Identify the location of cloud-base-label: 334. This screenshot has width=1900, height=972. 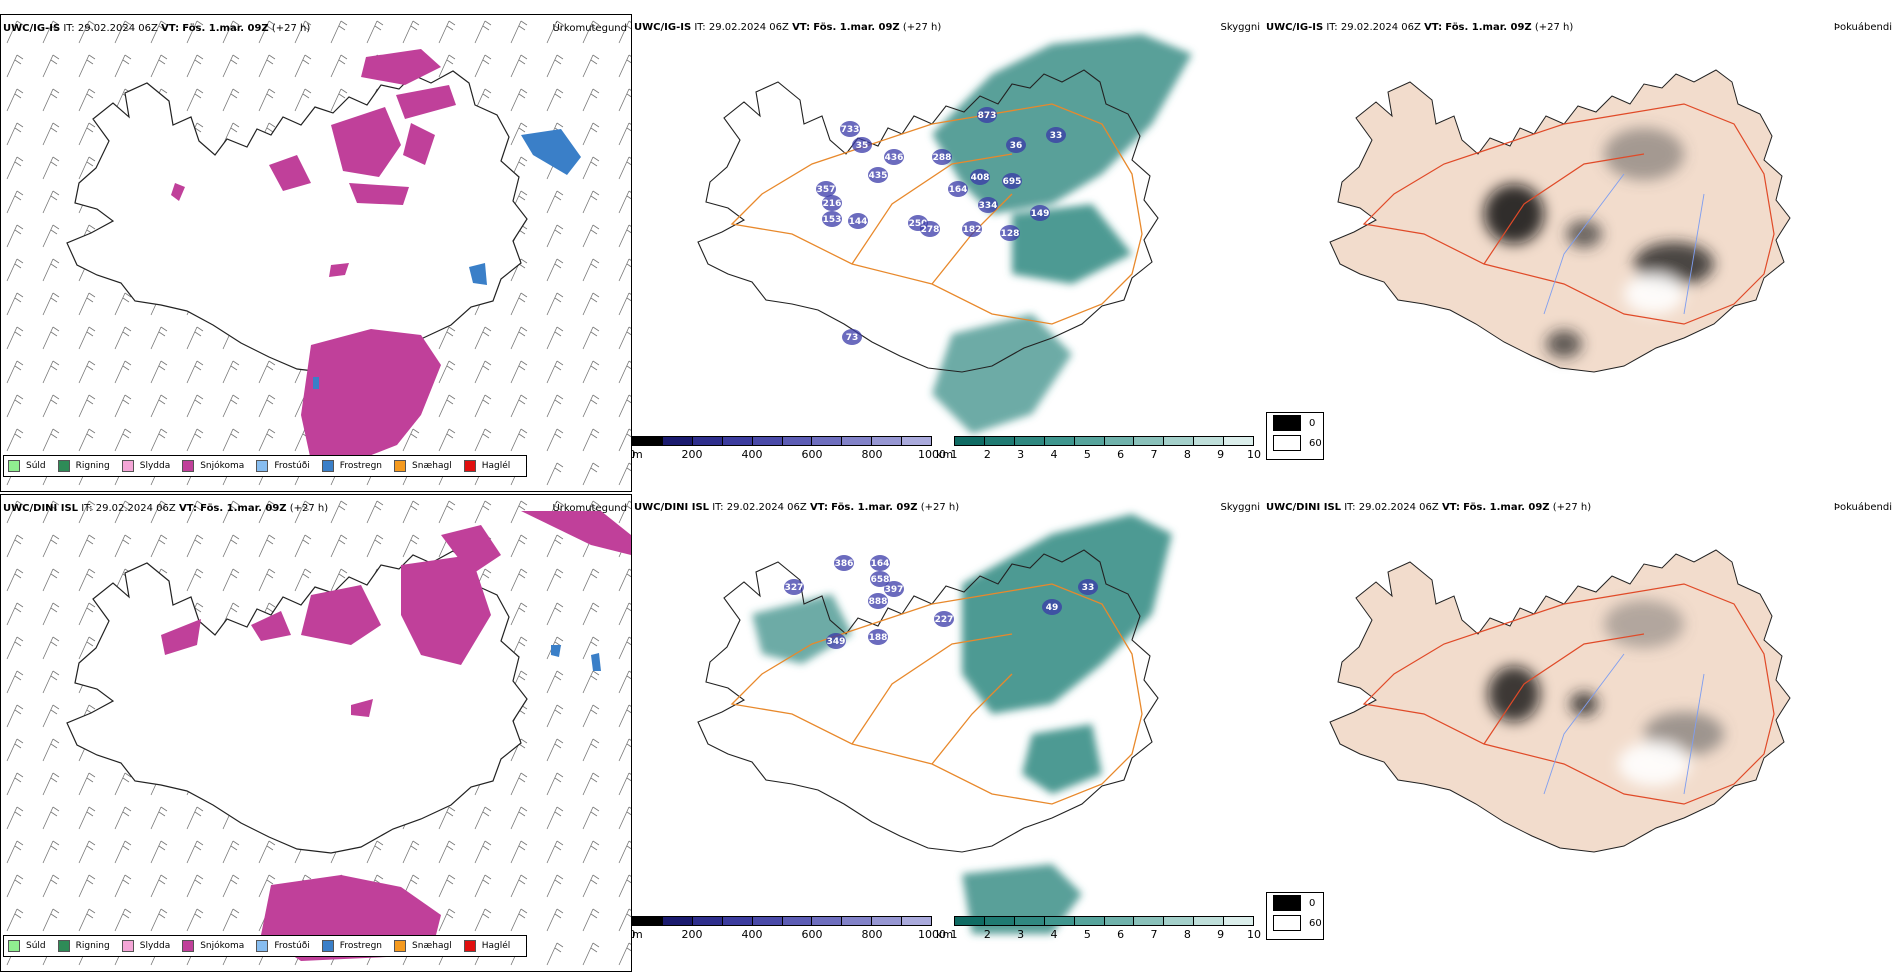
(988, 206).